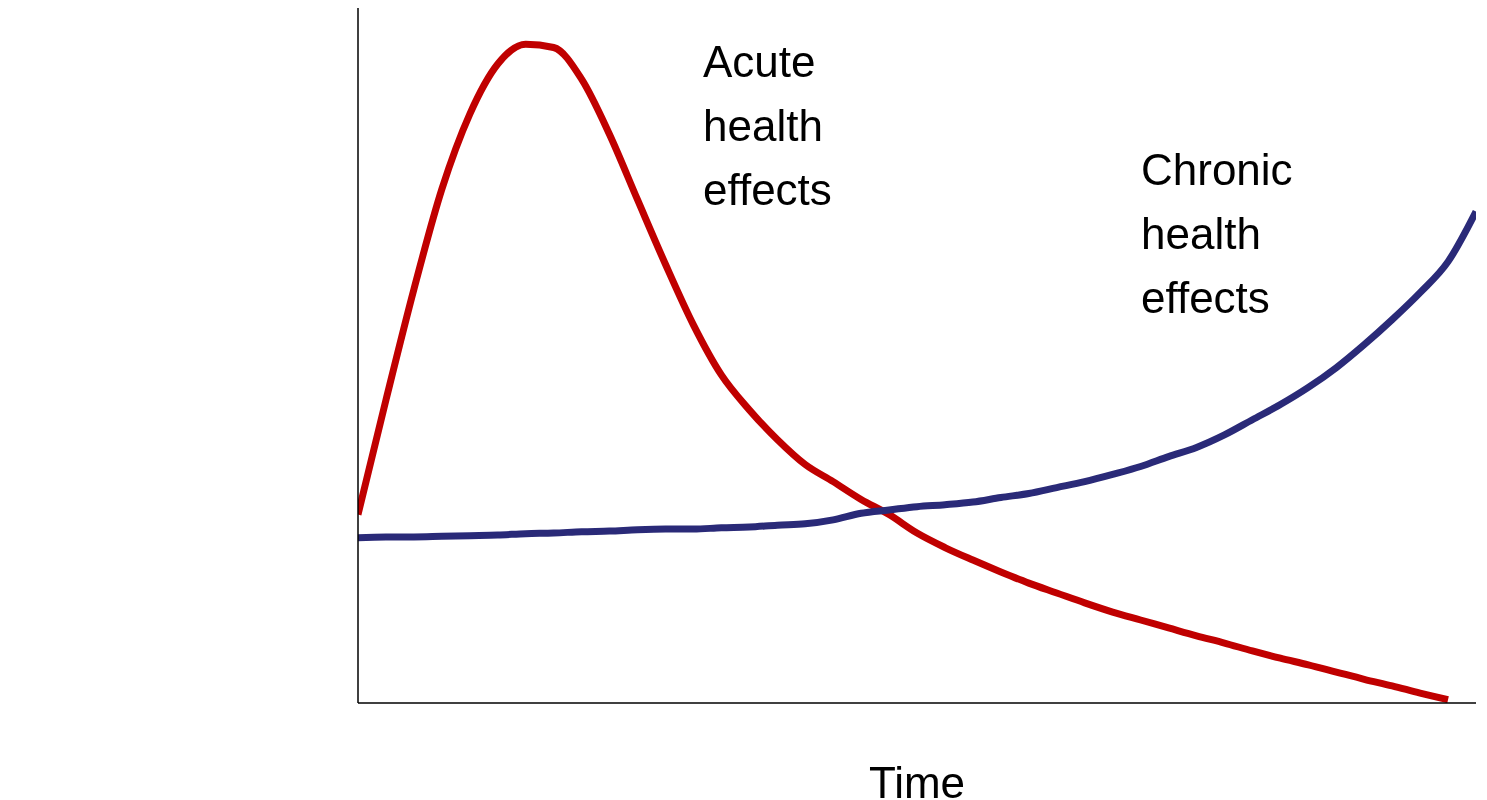 The width and height of the screenshot is (1487, 800). Describe the element at coordinates (768, 126) in the screenshot. I see `series-label: Acute health effects` at that location.